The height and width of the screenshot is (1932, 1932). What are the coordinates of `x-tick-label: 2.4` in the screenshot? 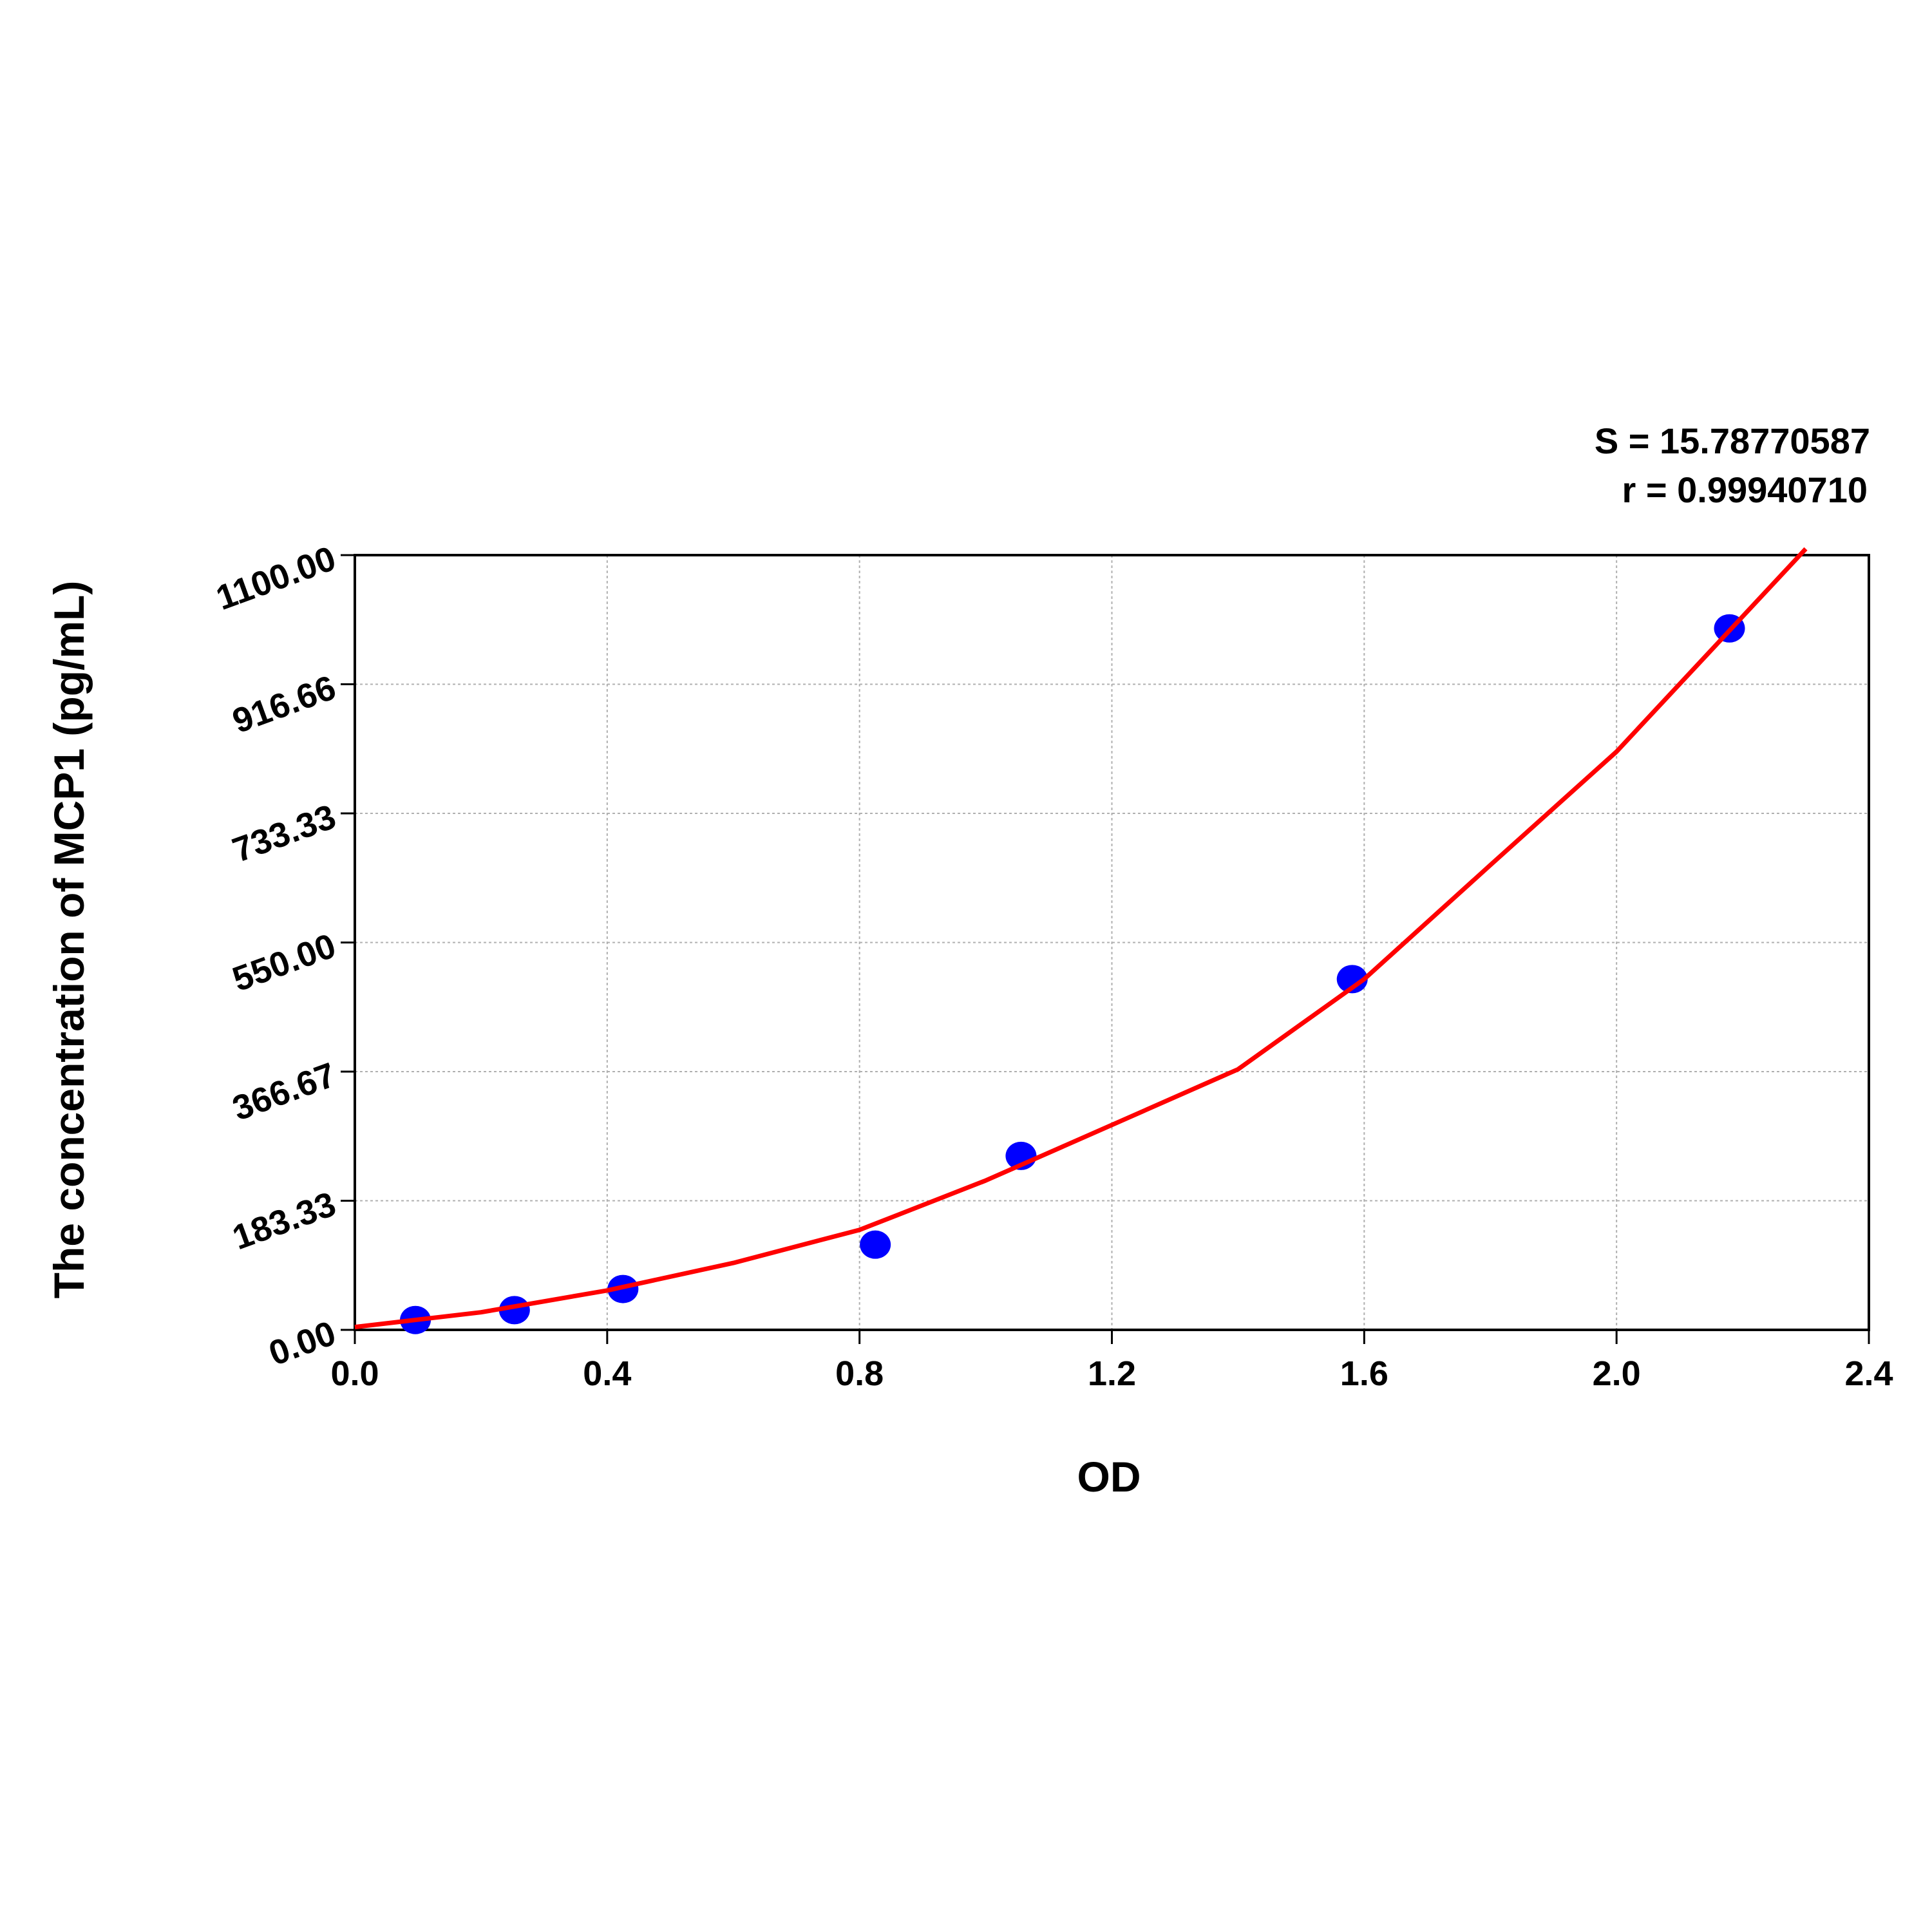 It's located at (1869, 1374).